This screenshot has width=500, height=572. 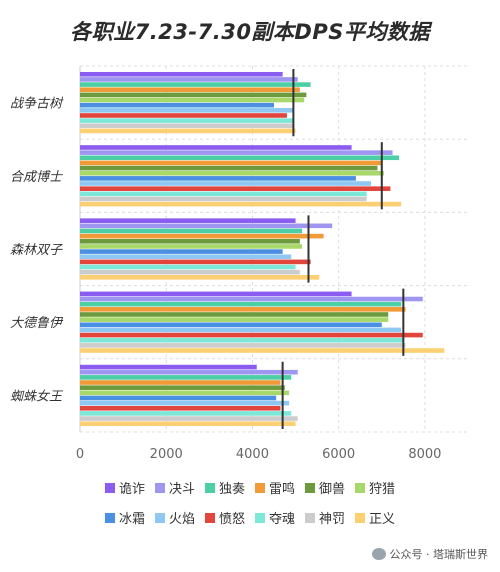 I want to click on legend-item: 狩猎, so click(x=375, y=487).